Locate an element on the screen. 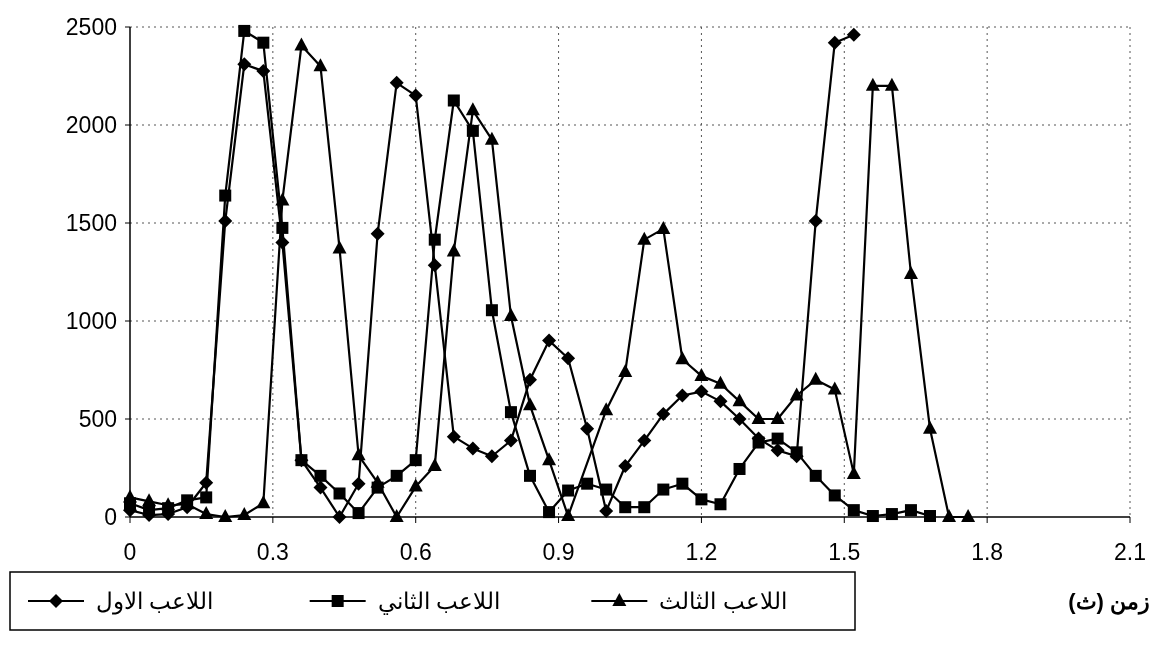  x-tick-label: 1.5 is located at coordinates (844, 552).